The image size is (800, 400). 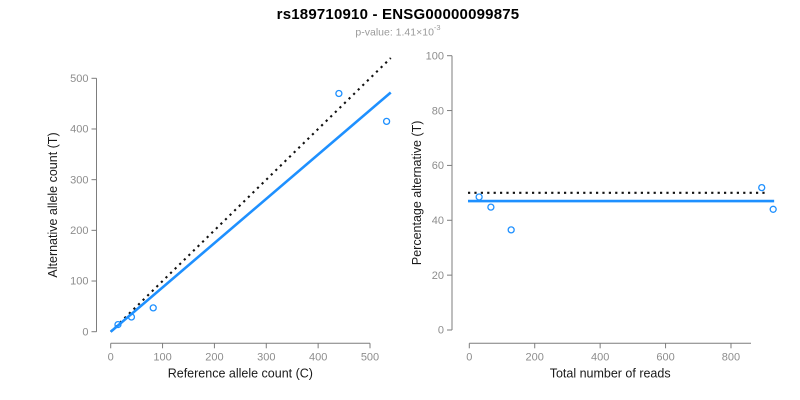 I want to click on x-axis-title: Total number of reads, so click(x=610, y=373).